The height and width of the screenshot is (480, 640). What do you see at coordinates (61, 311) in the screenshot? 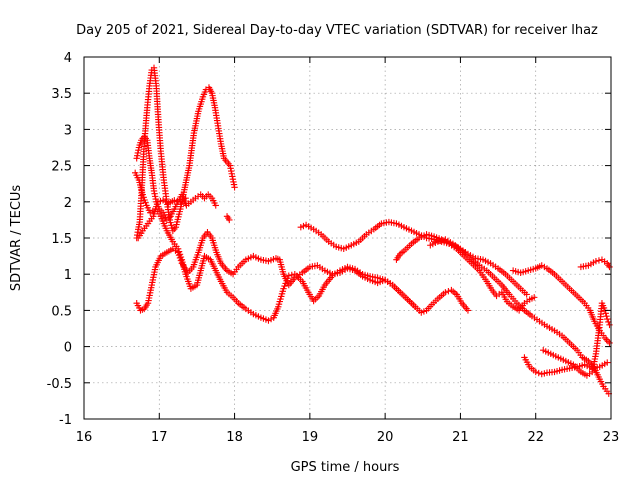
I see `y-tick-label: 0.5` at bounding box center [61, 311].